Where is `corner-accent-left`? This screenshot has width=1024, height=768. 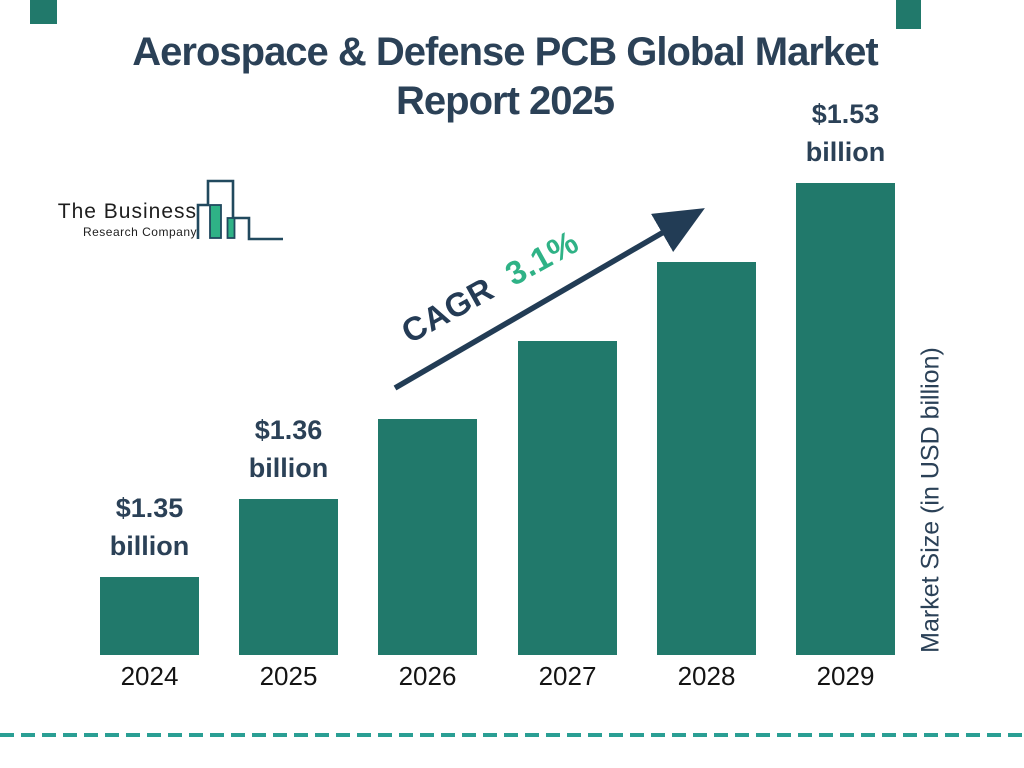
corner-accent-left is located at coordinates (43, 12).